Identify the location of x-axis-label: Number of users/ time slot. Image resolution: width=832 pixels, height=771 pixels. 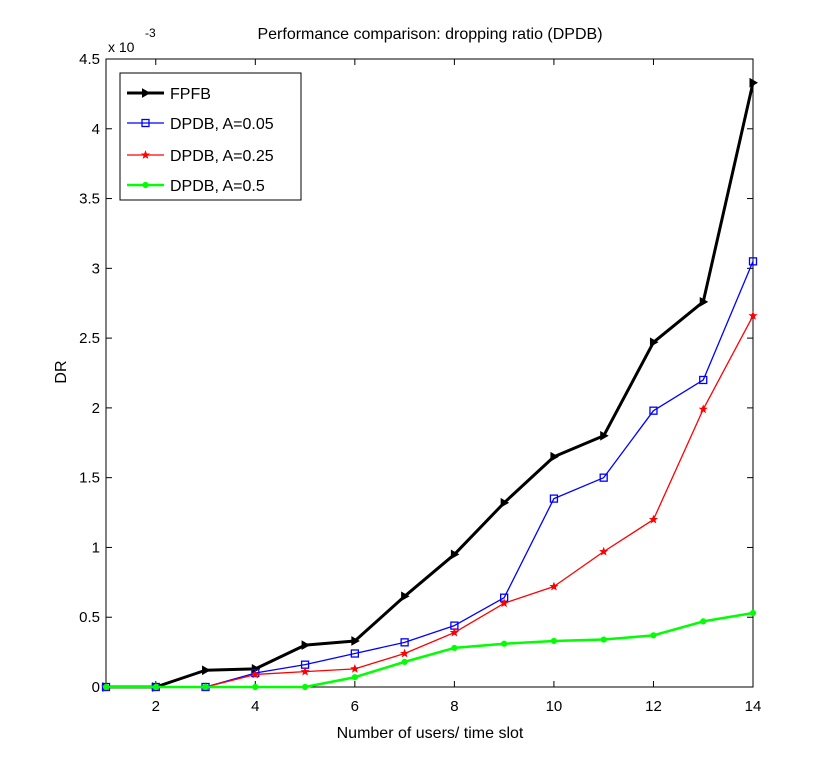
(430, 733).